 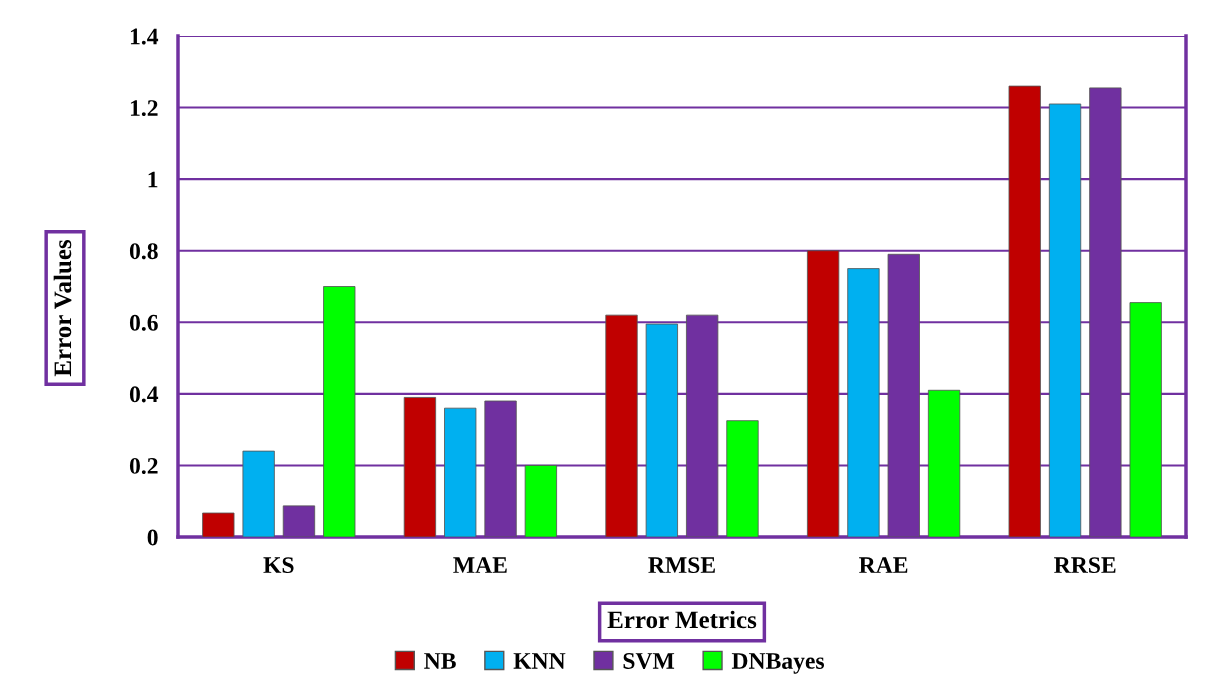 What do you see at coordinates (681, 565) in the screenshot?
I see `x-tick-label: RMSE` at bounding box center [681, 565].